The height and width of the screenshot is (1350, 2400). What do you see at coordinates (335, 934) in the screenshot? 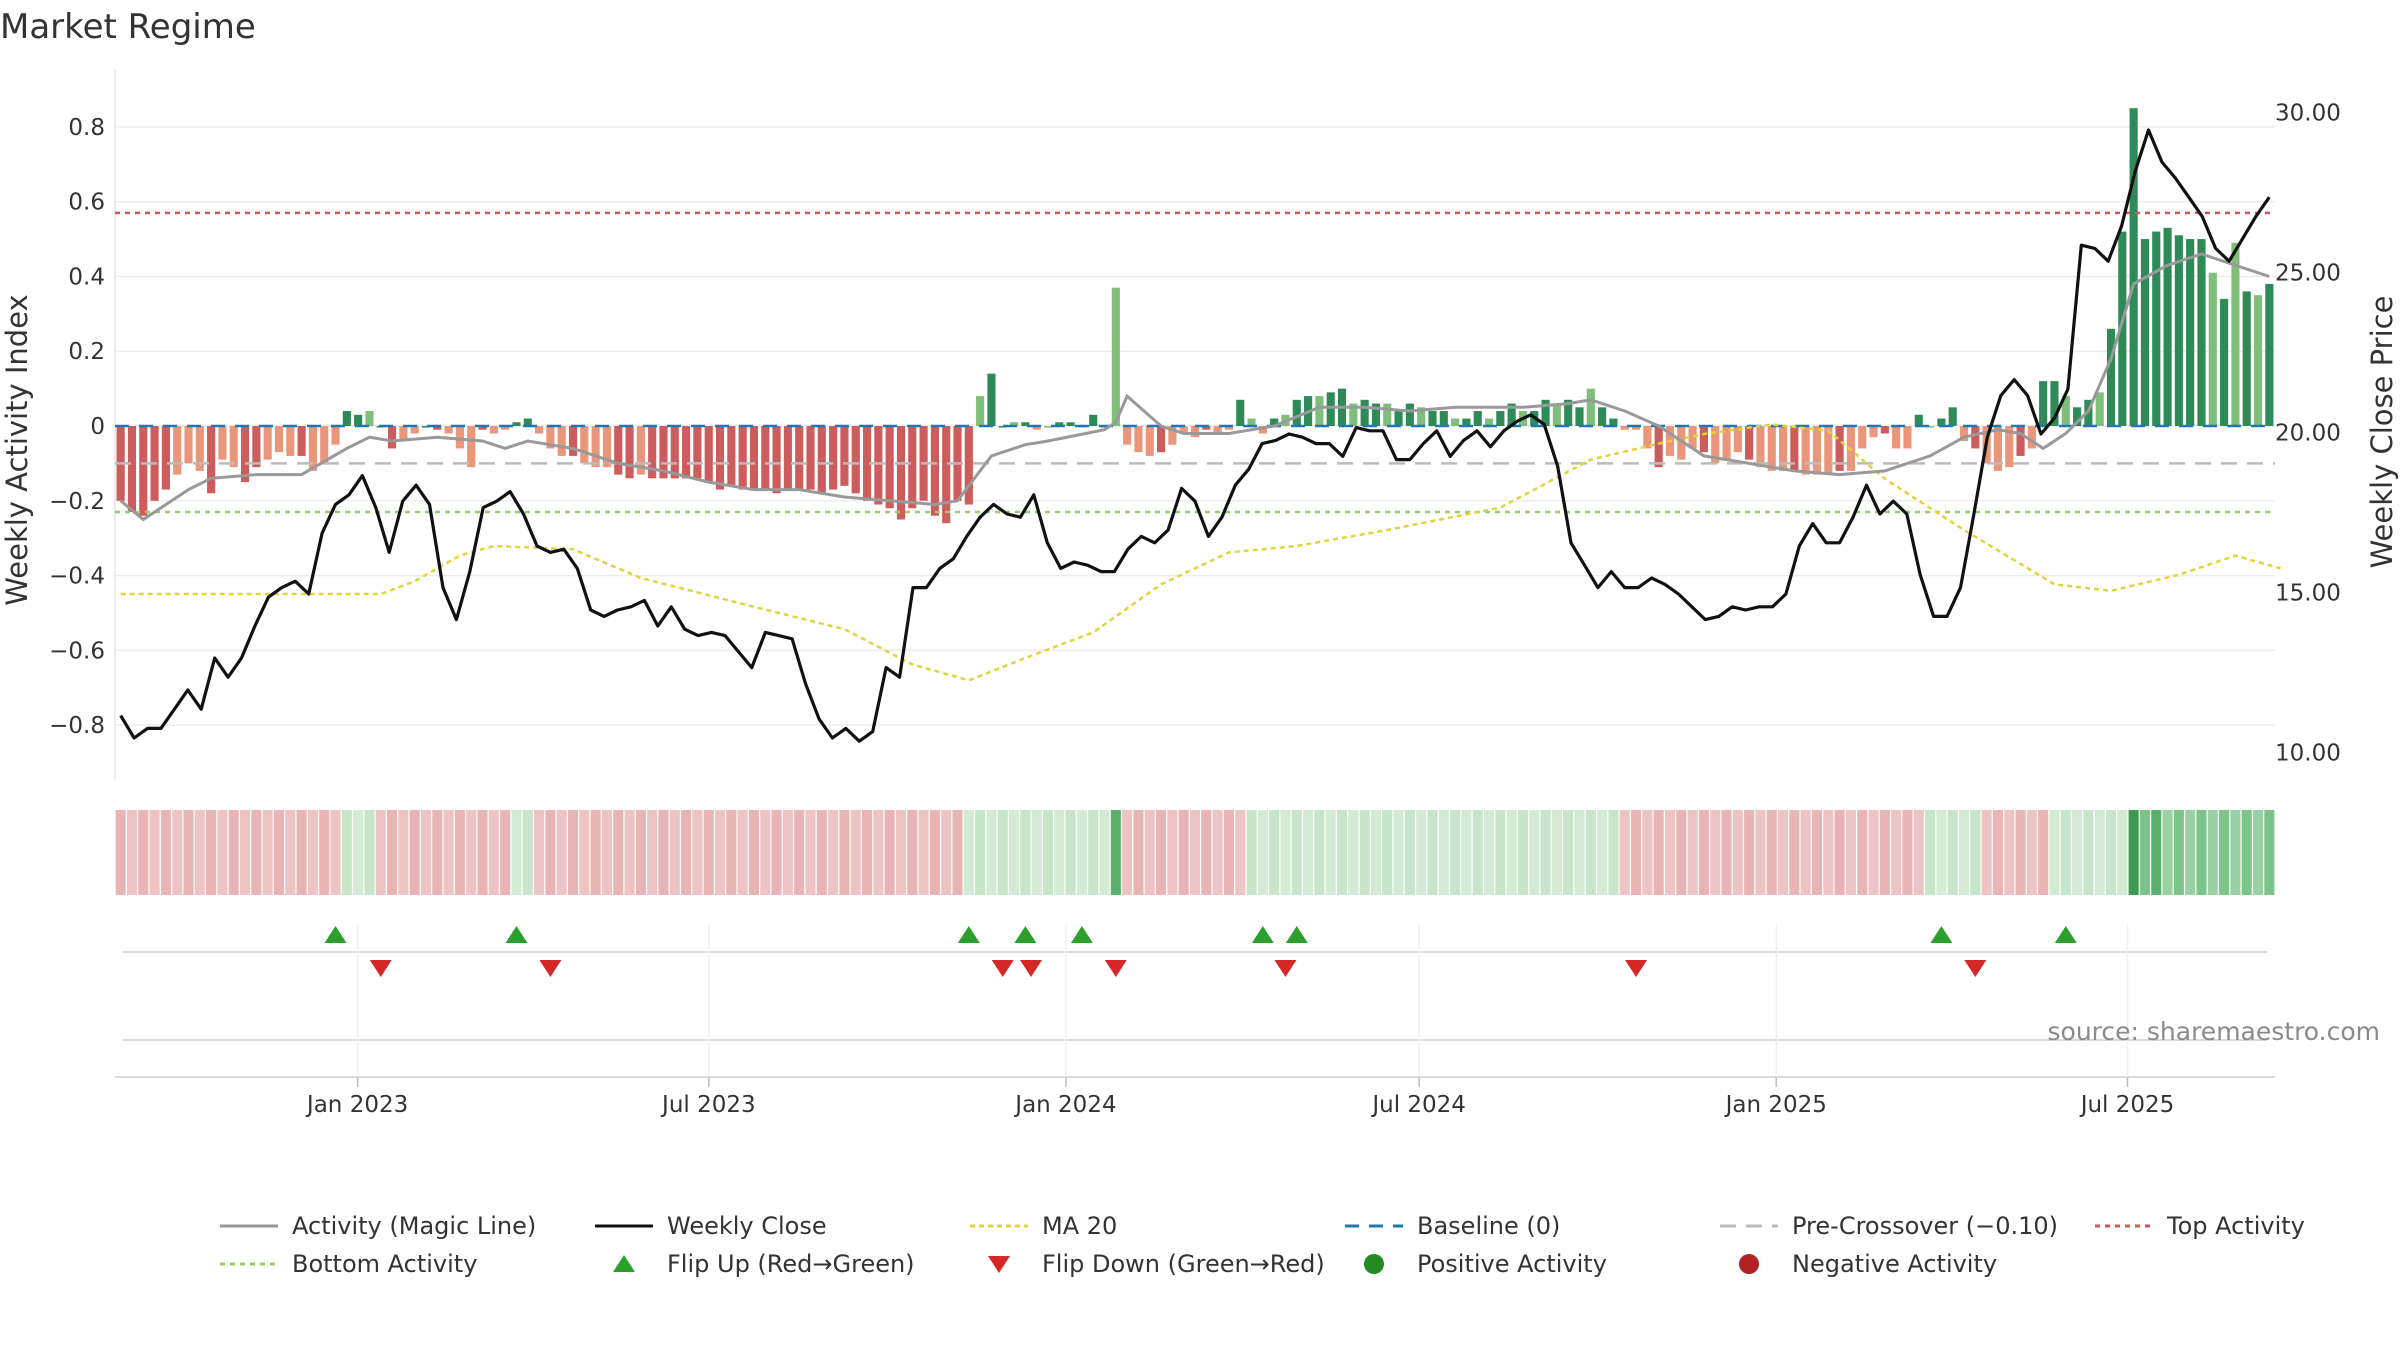
I see `flip-up-marker` at bounding box center [335, 934].